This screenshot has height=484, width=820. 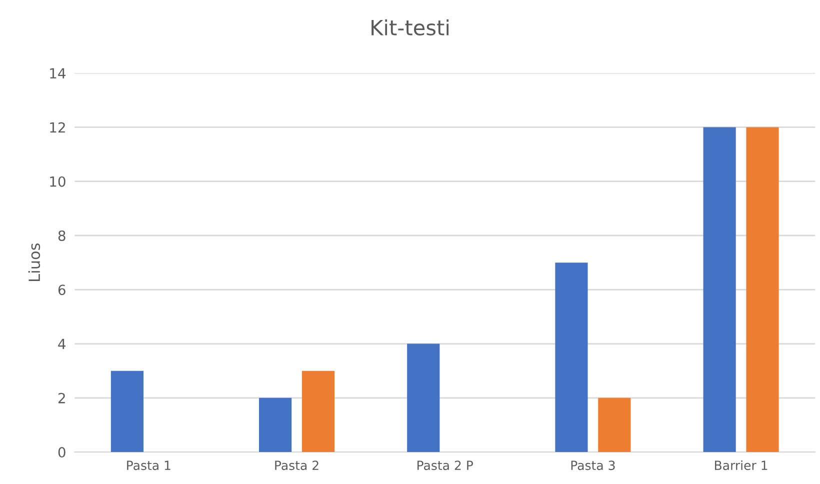 What do you see at coordinates (62, 344) in the screenshot?
I see `y-tick-label: 4` at bounding box center [62, 344].